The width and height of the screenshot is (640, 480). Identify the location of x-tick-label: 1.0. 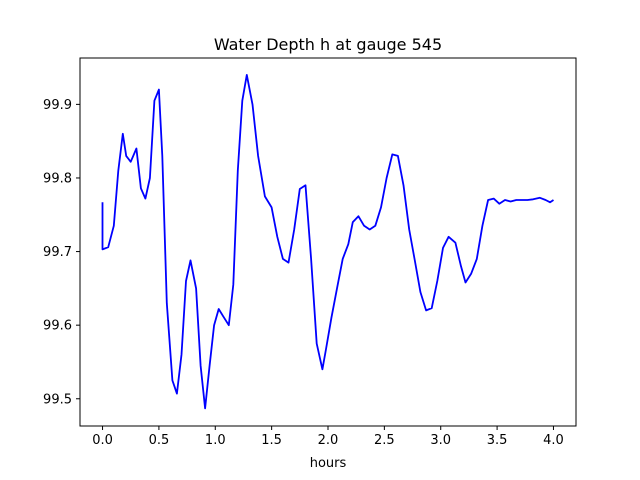
(215, 440).